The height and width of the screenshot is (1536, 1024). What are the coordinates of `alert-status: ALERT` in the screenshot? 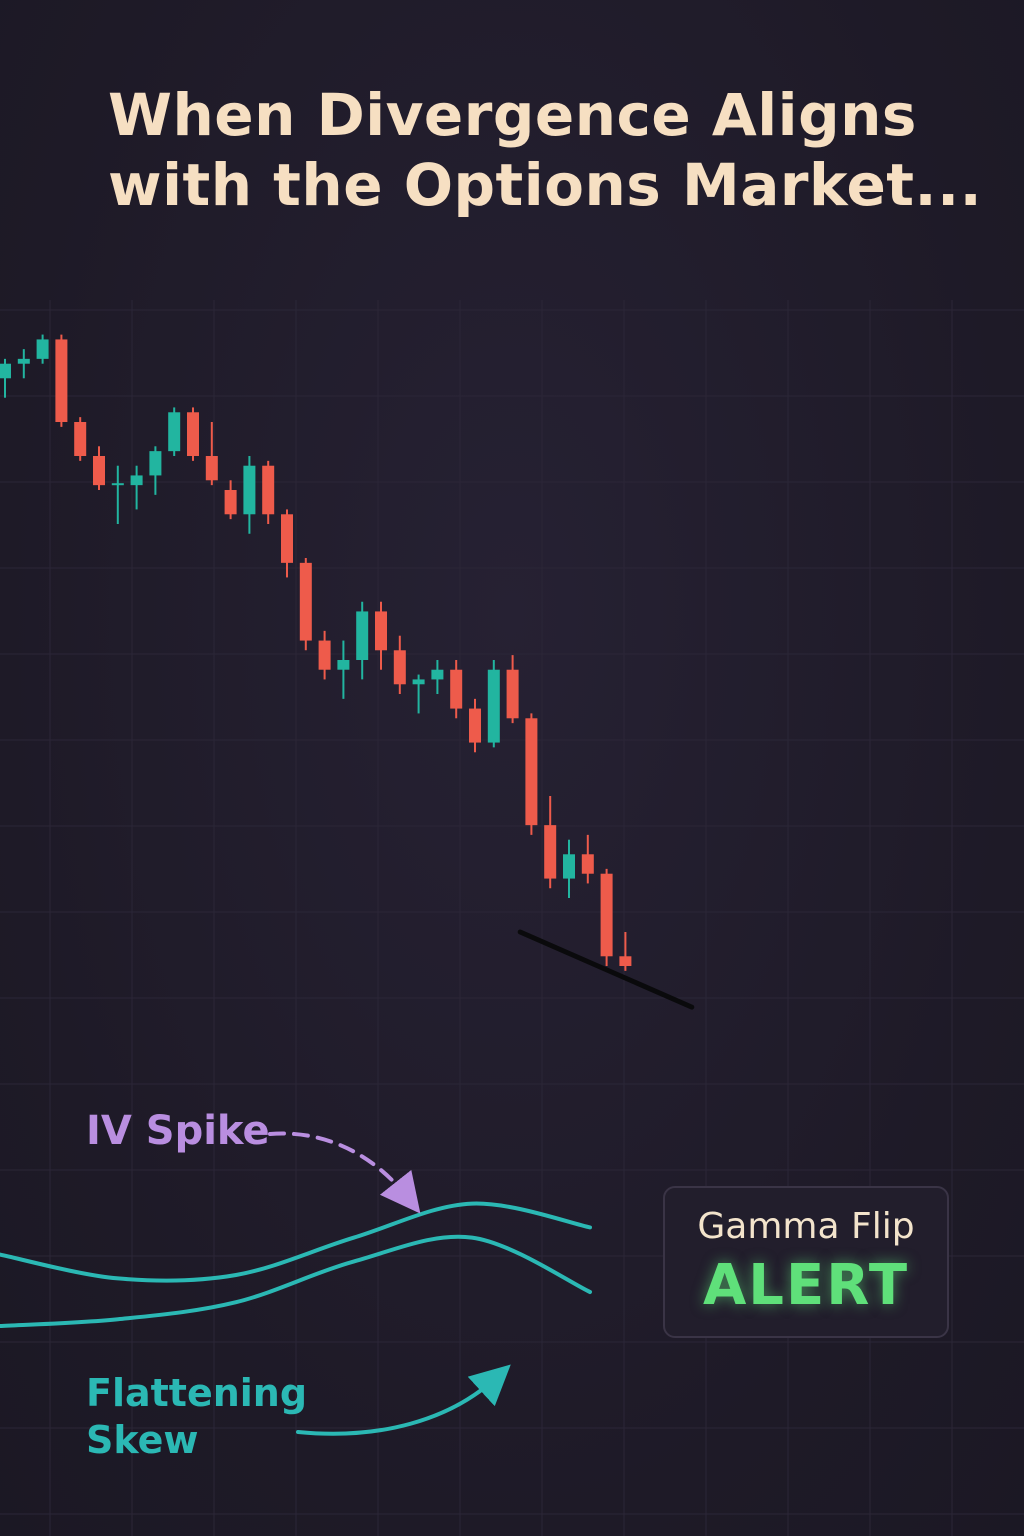 It's located at (806, 1285).